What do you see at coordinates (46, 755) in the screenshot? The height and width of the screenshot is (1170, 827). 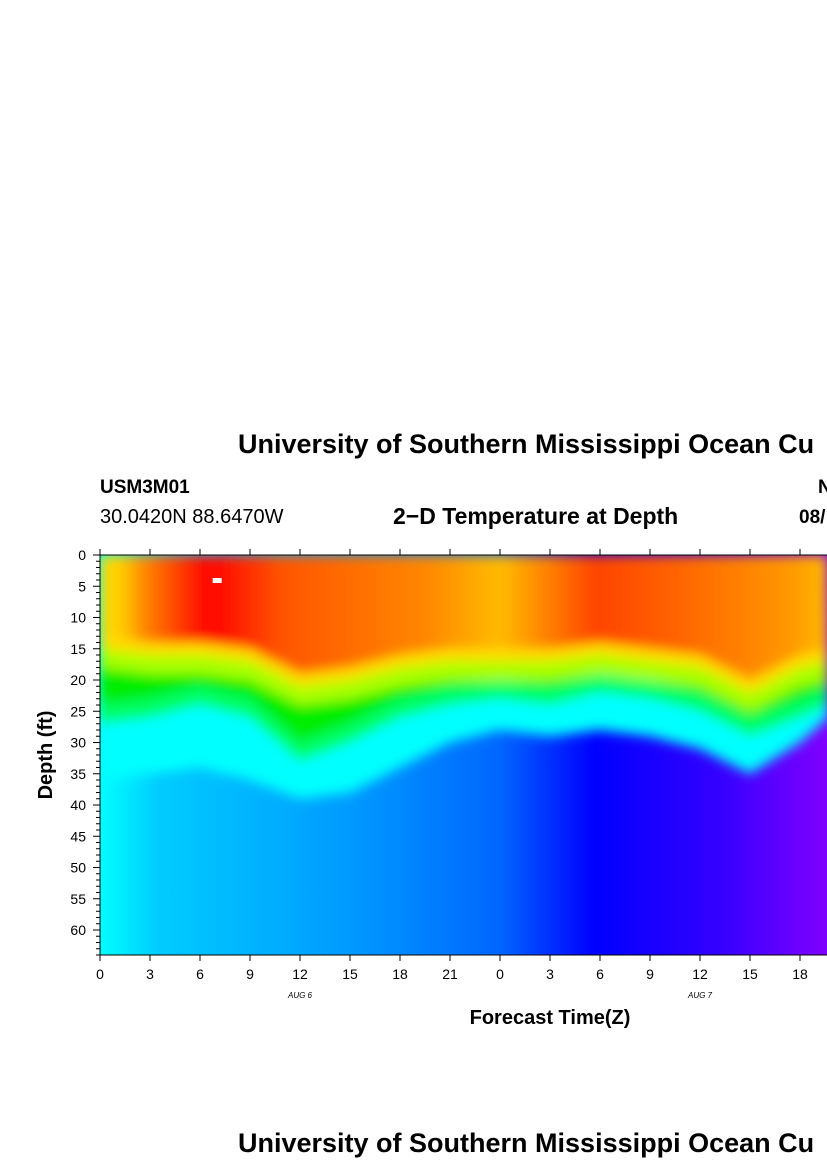 I see `y-axis-title: Depth (ft)` at bounding box center [46, 755].